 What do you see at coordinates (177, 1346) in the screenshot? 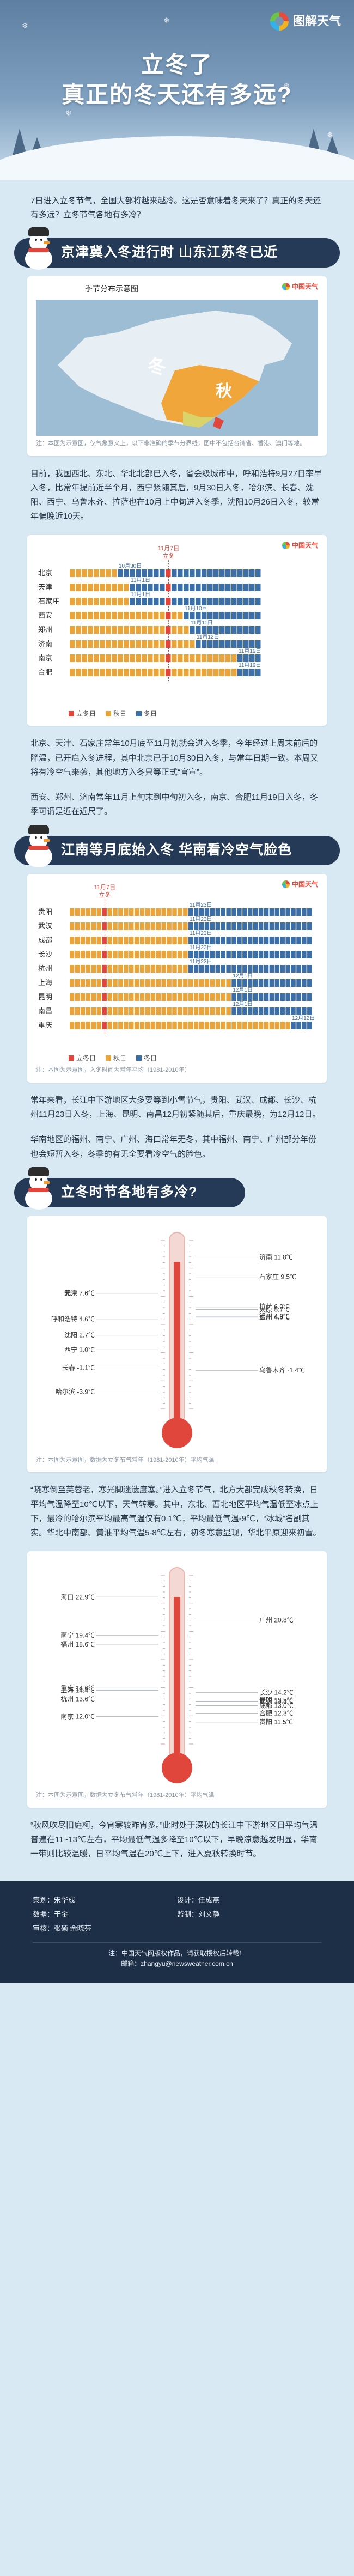
I see `thermometer-mercury` at bounding box center [177, 1346].